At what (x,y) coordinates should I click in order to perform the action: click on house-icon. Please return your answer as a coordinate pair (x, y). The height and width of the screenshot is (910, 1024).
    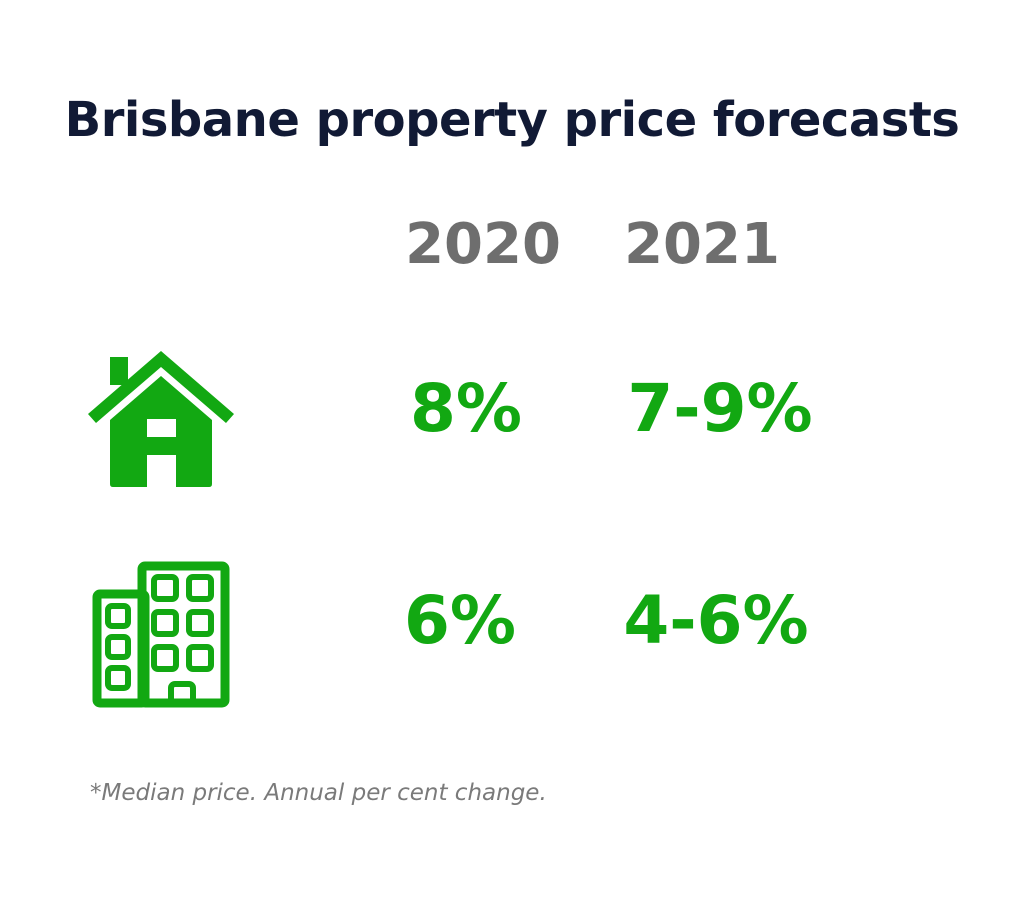
    Looking at the image, I should click on (161, 419).